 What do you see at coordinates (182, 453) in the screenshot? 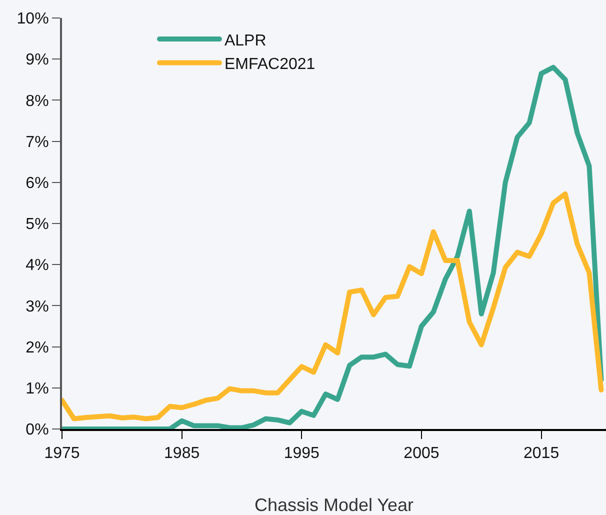
I see `x-tick-label: 1985` at bounding box center [182, 453].